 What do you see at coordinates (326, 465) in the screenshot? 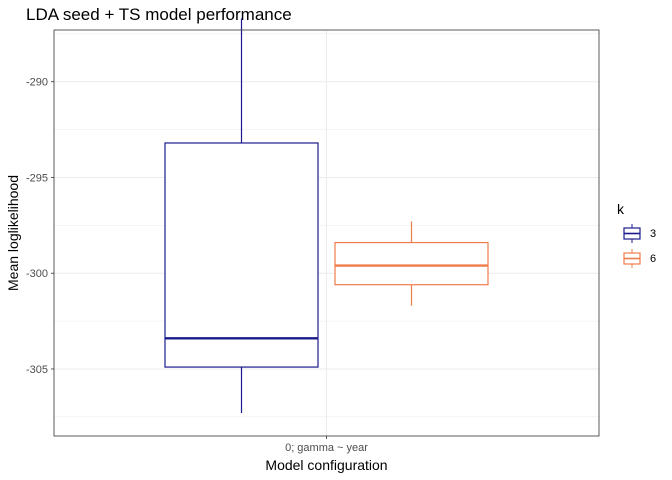
I see `x-axis-title: Model configuration` at bounding box center [326, 465].